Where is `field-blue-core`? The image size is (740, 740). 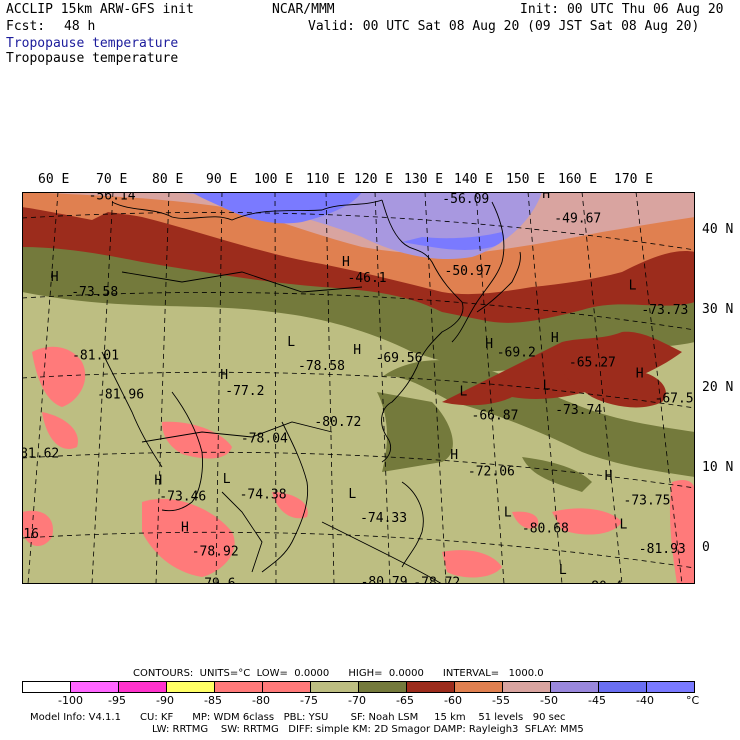 field-blue-core is located at coordinates (277, 208).